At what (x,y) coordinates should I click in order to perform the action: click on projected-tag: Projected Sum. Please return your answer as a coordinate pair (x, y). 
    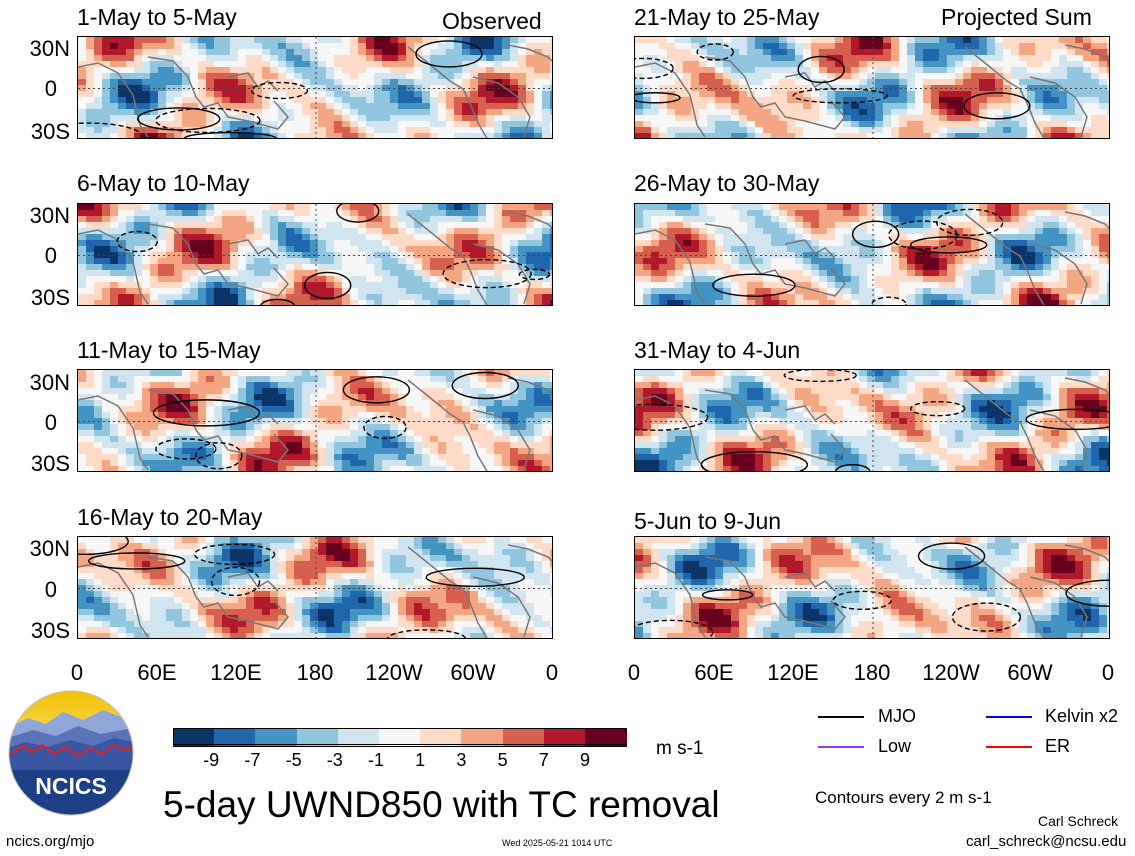
    Looking at the image, I should click on (1016, 17).